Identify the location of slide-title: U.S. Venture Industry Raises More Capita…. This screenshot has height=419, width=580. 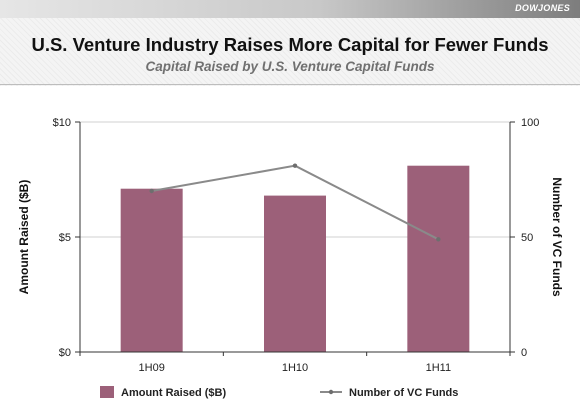
(290, 44).